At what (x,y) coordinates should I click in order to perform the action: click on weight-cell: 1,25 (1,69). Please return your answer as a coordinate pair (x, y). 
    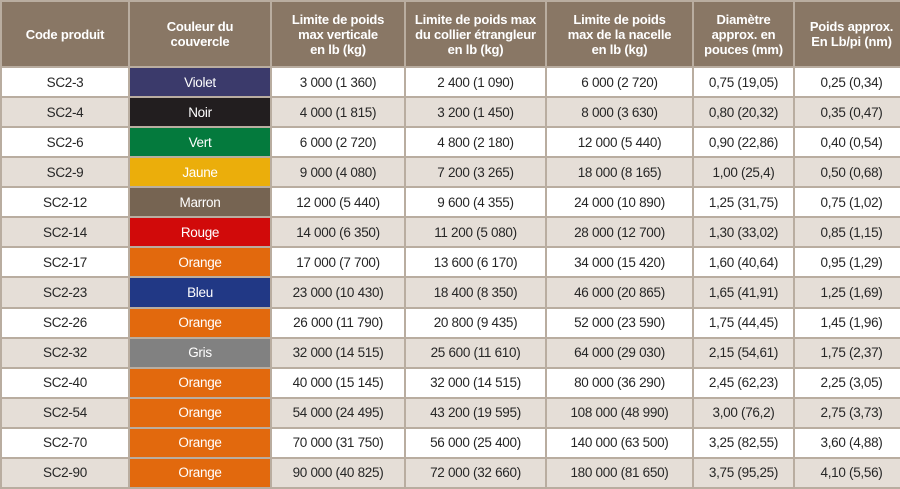
    Looking at the image, I should click on (847, 292).